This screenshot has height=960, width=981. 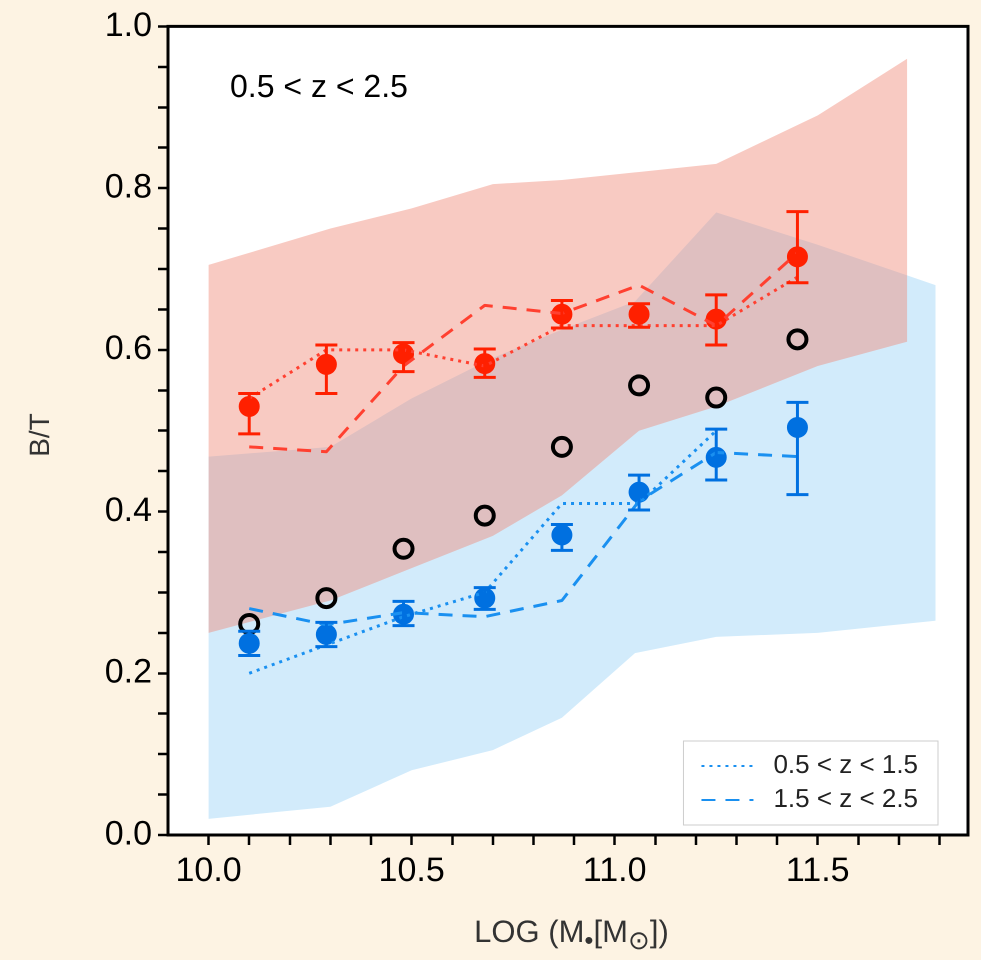 What do you see at coordinates (128, 833) in the screenshot?
I see `y-tick-label: 0.0` at bounding box center [128, 833].